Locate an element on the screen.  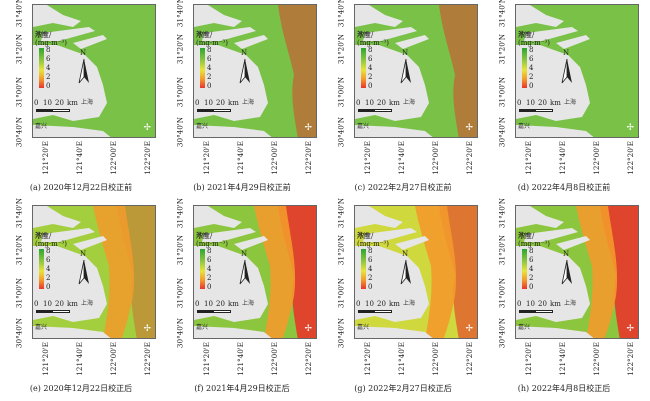
legend-tick: 0 is located at coordinates (531, 86).